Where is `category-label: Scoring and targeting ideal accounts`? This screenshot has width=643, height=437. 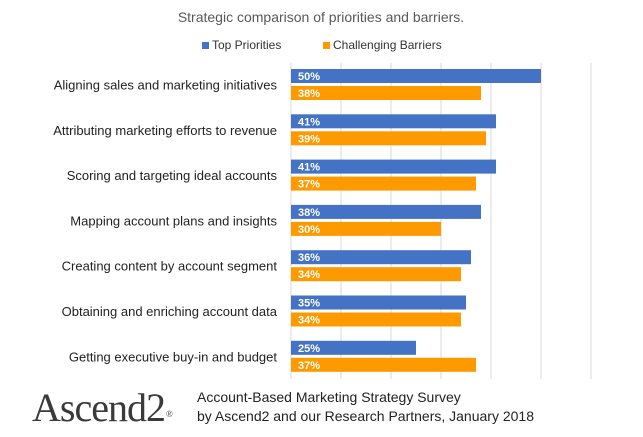
category-label: Scoring and targeting ideal accounts is located at coordinates (172, 175).